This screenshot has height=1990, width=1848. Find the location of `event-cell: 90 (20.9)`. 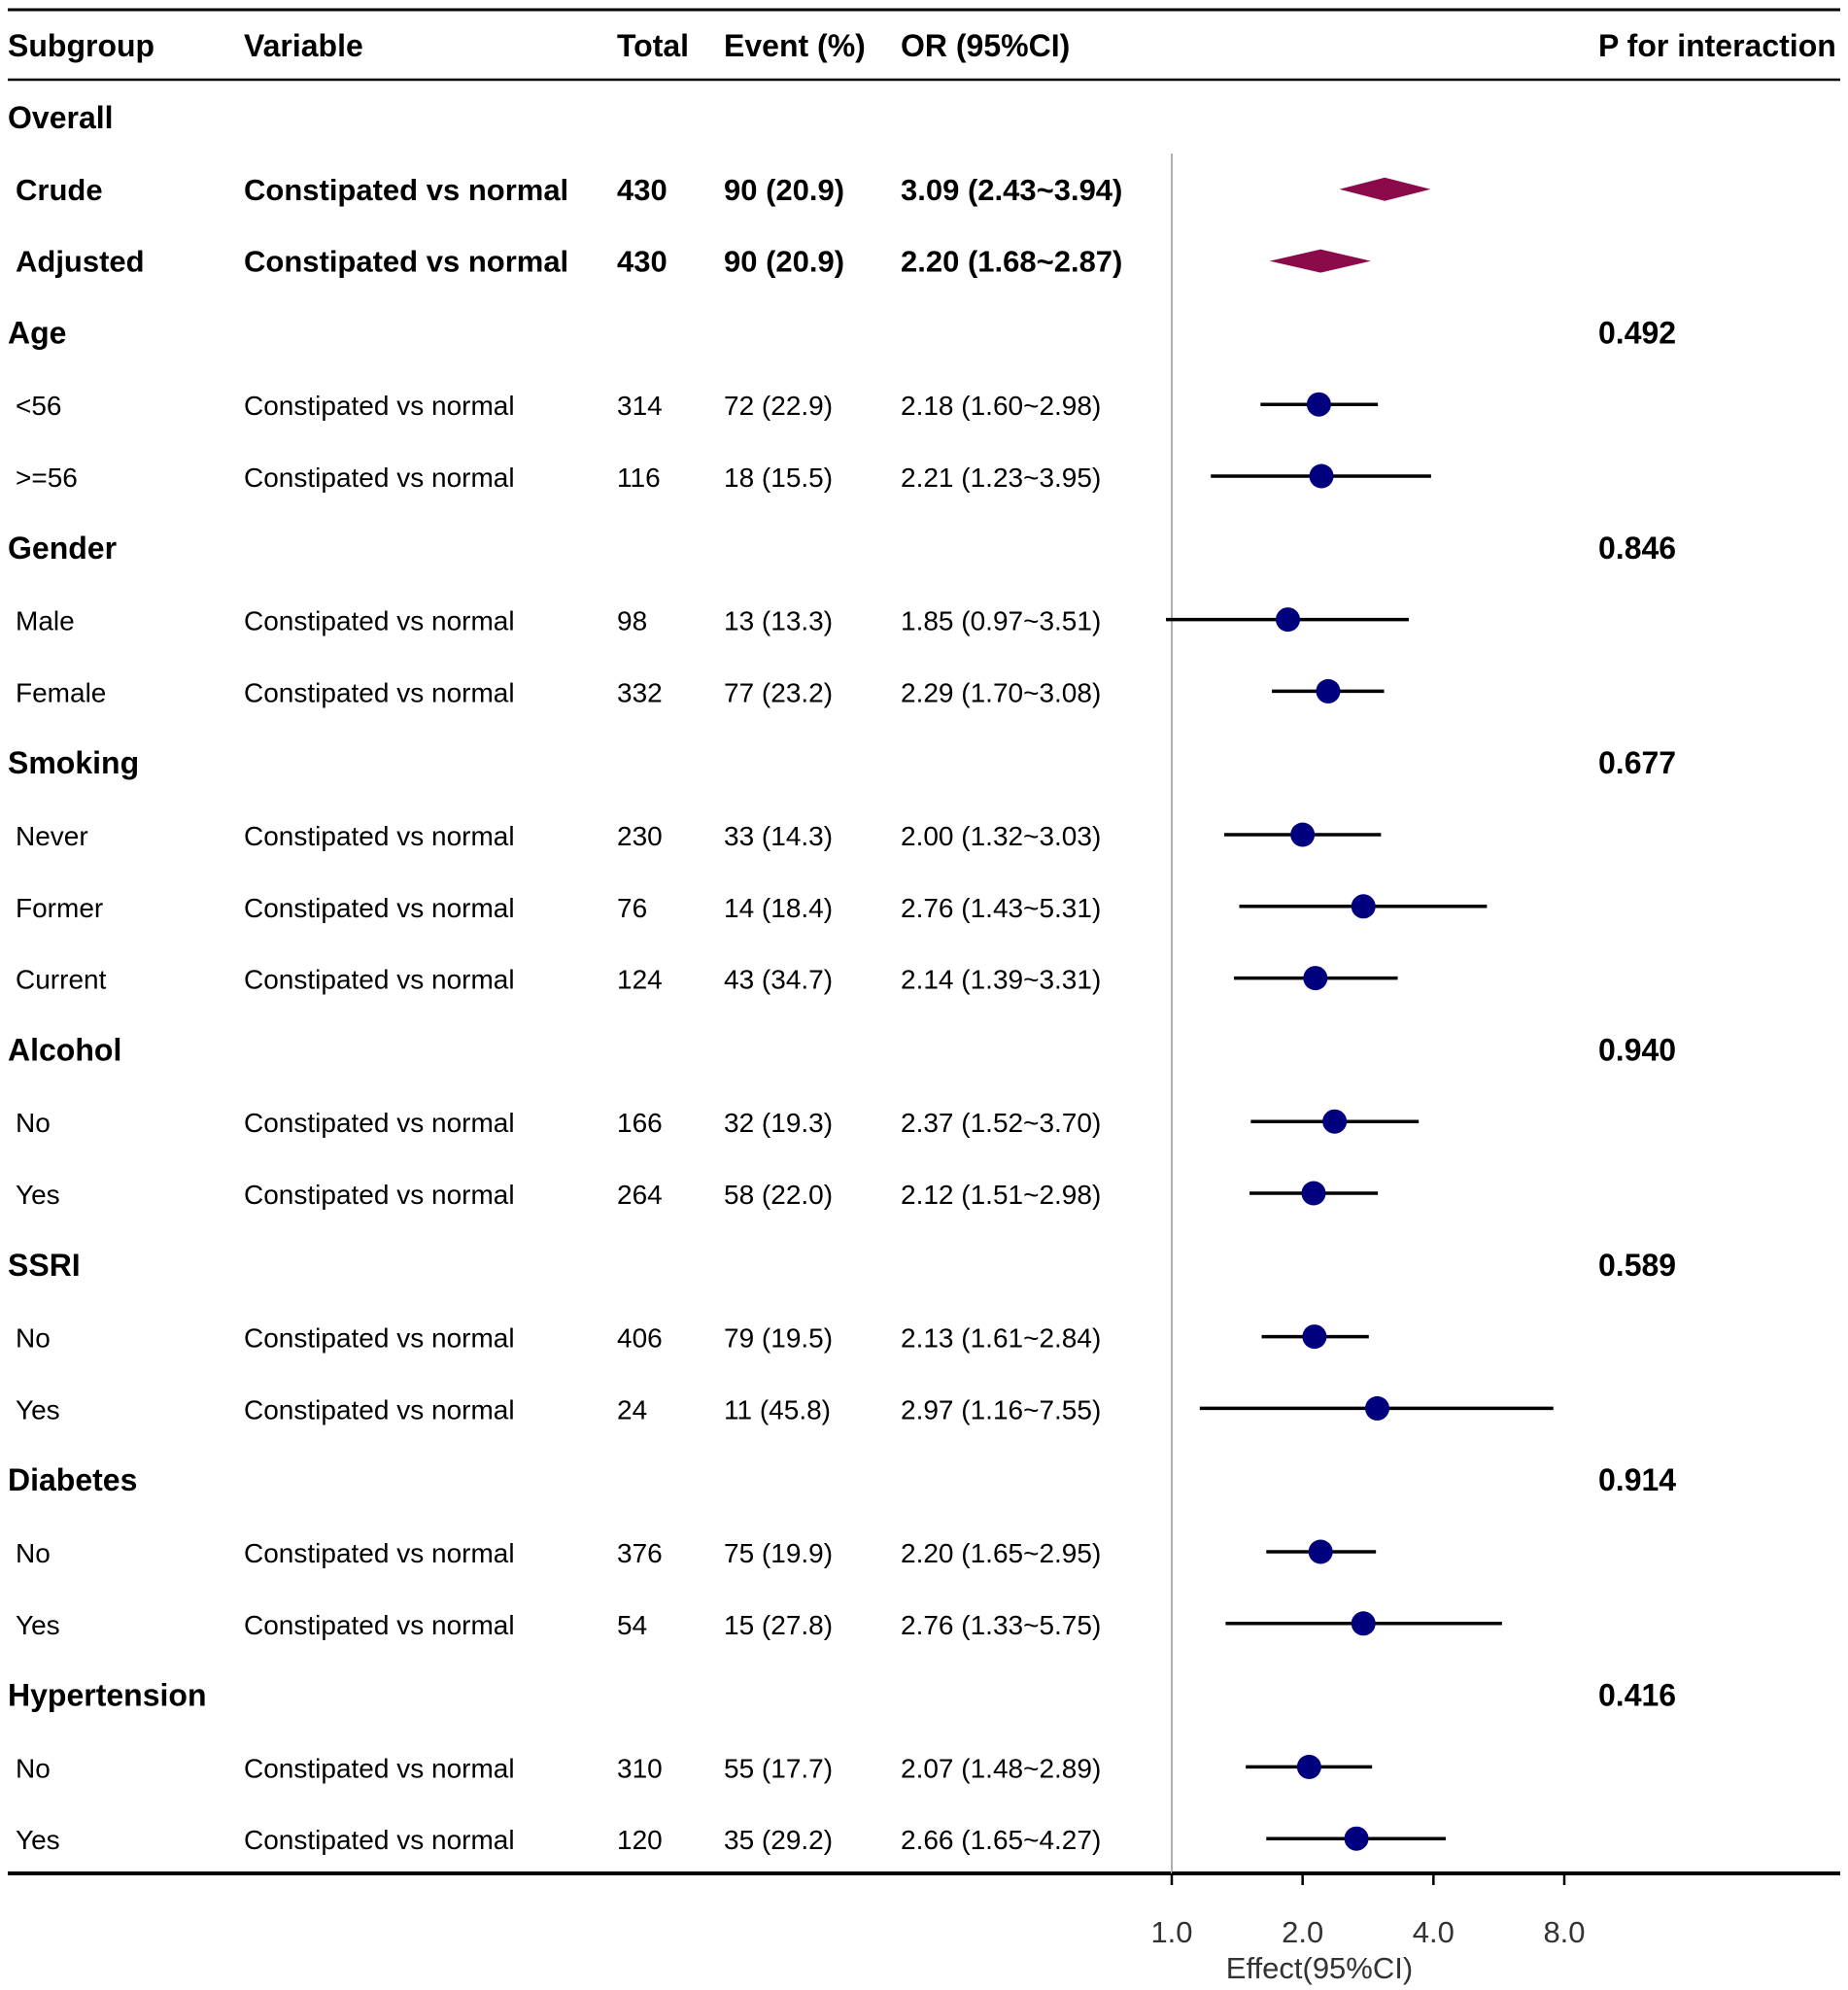

event-cell: 90 (20.9) is located at coordinates (784, 190).